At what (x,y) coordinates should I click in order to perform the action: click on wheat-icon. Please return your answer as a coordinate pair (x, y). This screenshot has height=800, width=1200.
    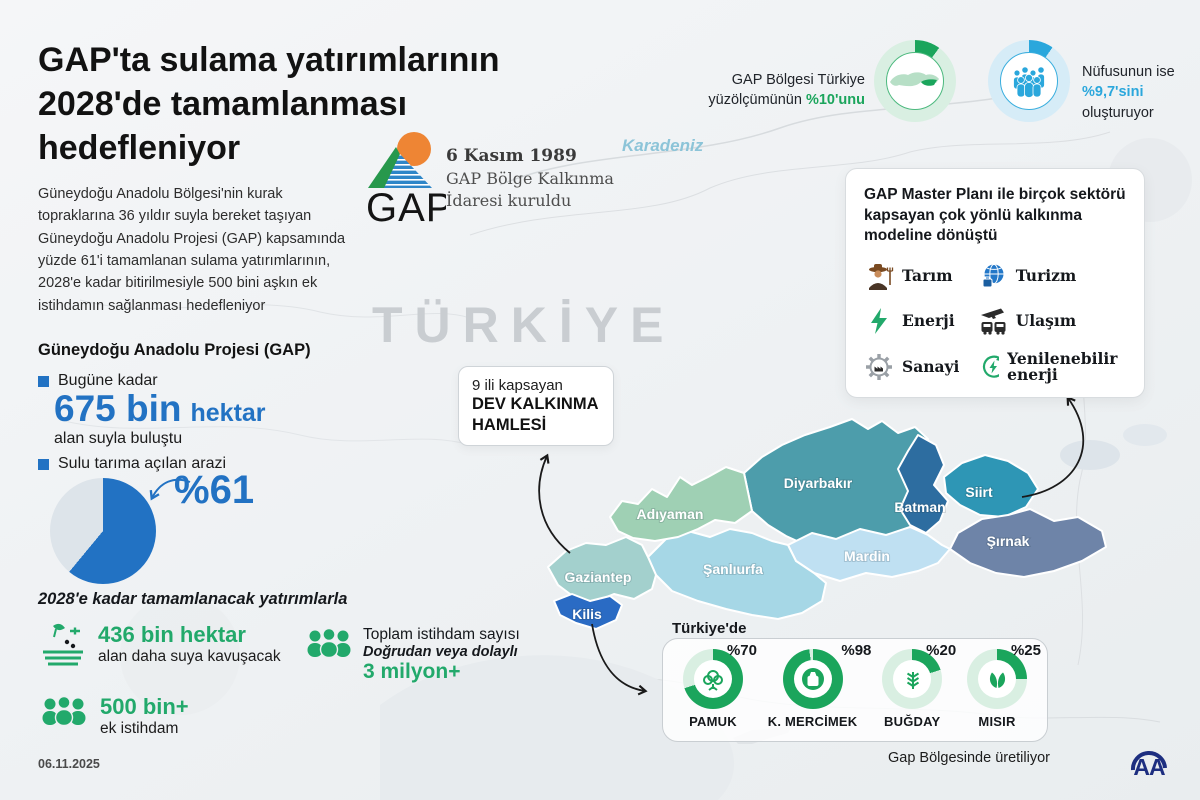
    Looking at the image, I should click on (913, 680).